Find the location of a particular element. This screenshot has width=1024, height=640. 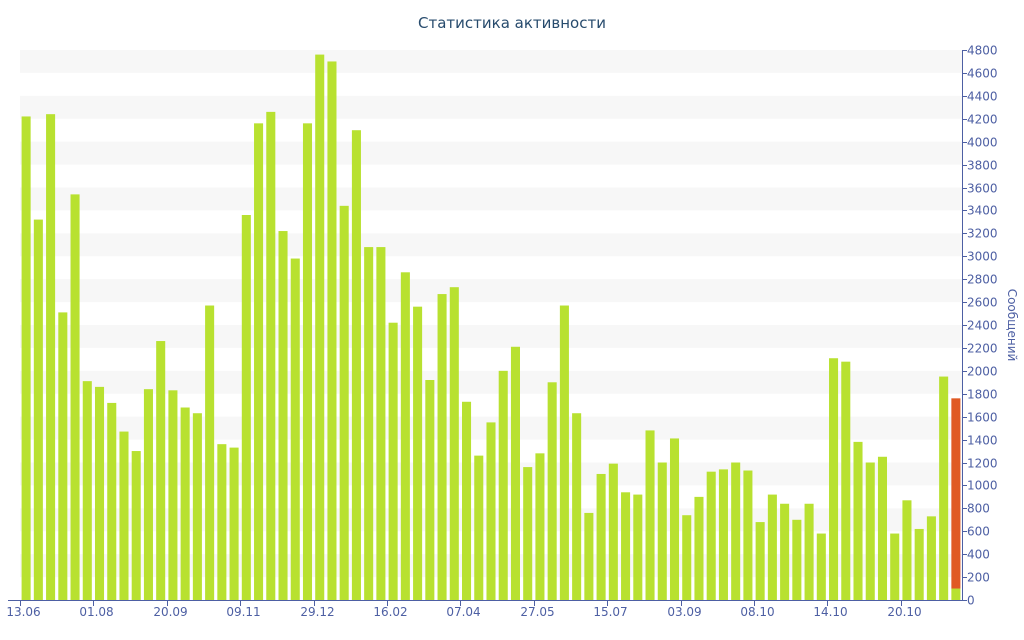

y-tick-label: 3000 is located at coordinates (982, 257).